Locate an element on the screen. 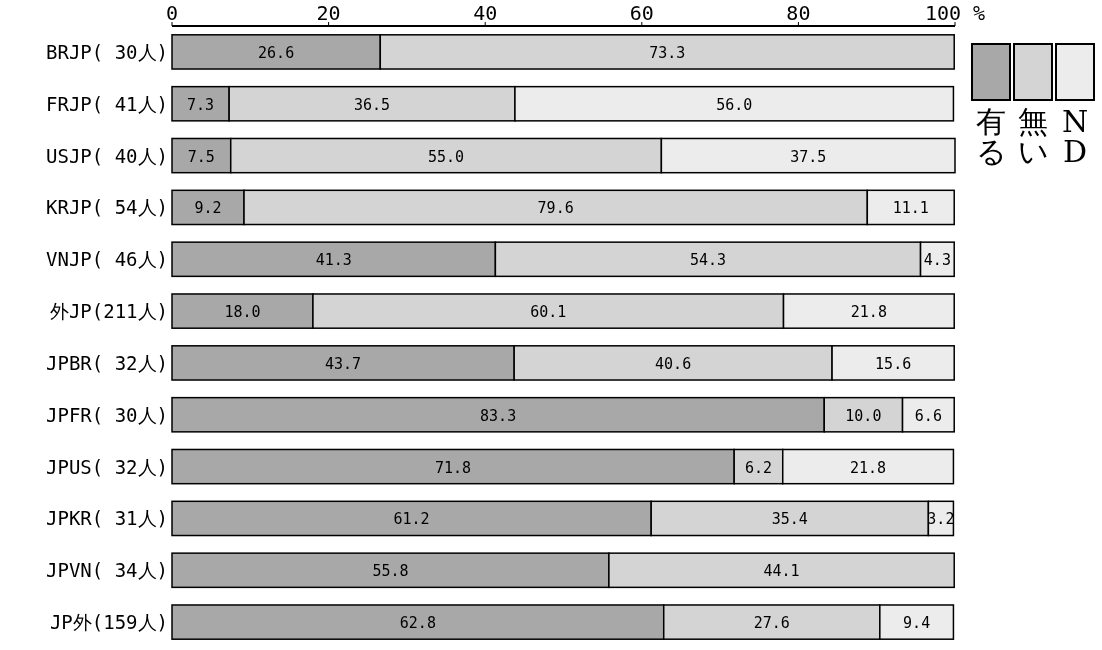 This screenshot has width=1102, height=650. x-tick-label: 0 is located at coordinates (172, 13).